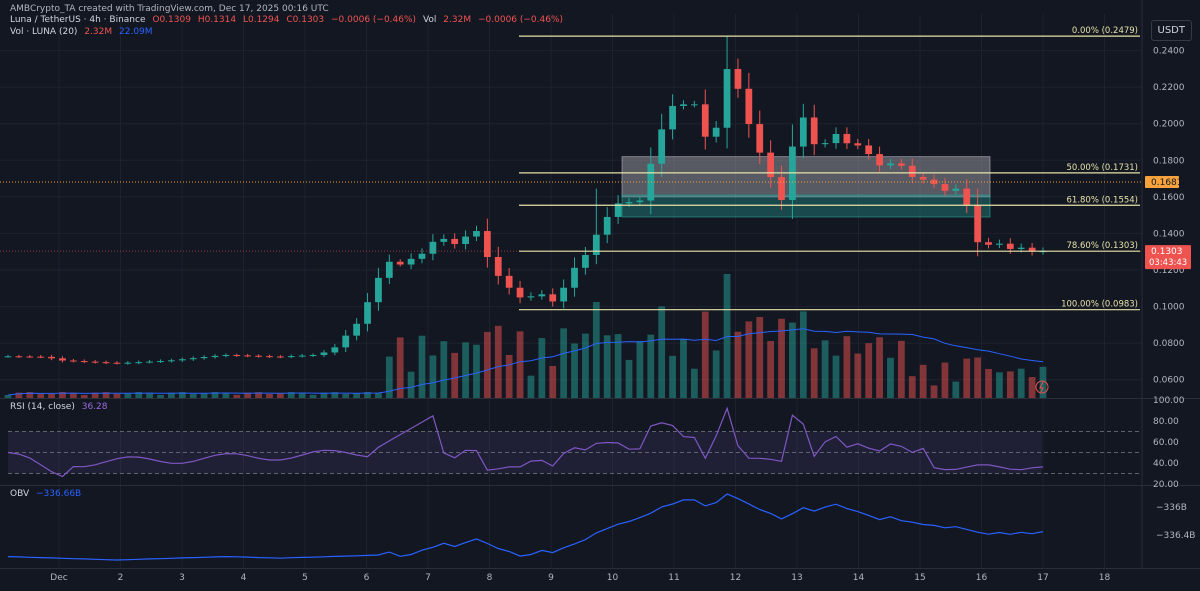  I want to click on vol-indicator-name: Vol · LUNA (20), so click(44, 32).